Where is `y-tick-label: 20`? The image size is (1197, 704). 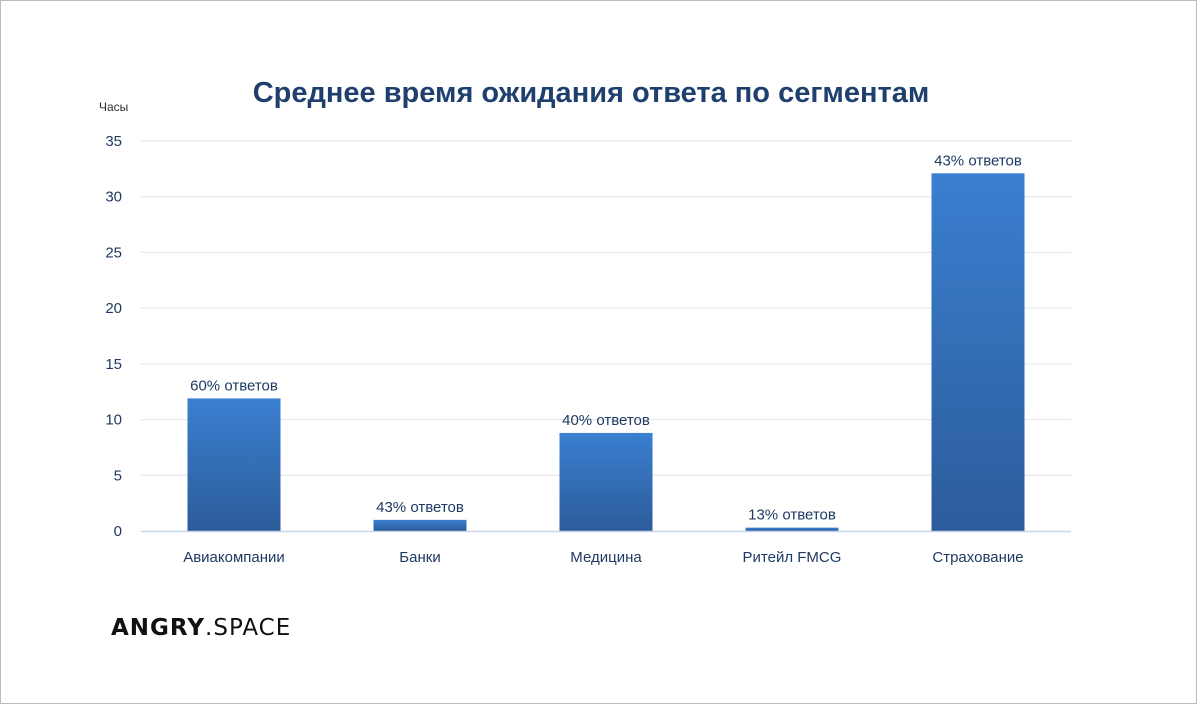 y-tick-label: 20 is located at coordinates (113, 308).